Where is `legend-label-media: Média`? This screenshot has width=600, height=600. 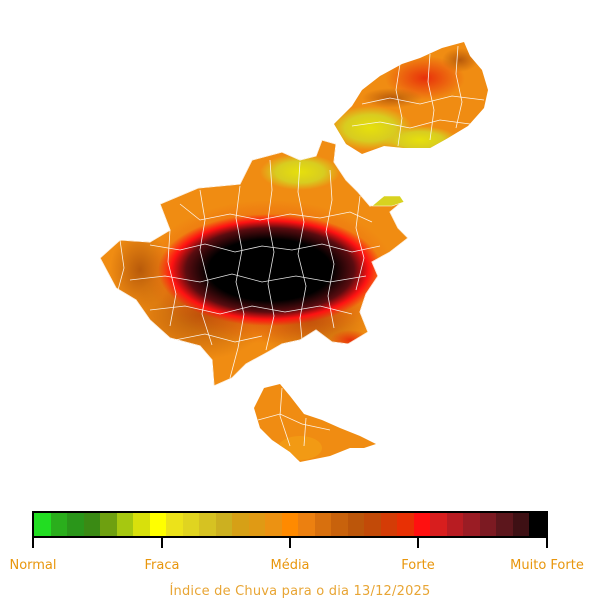 legend-label-media: Média is located at coordinates (290, 565).